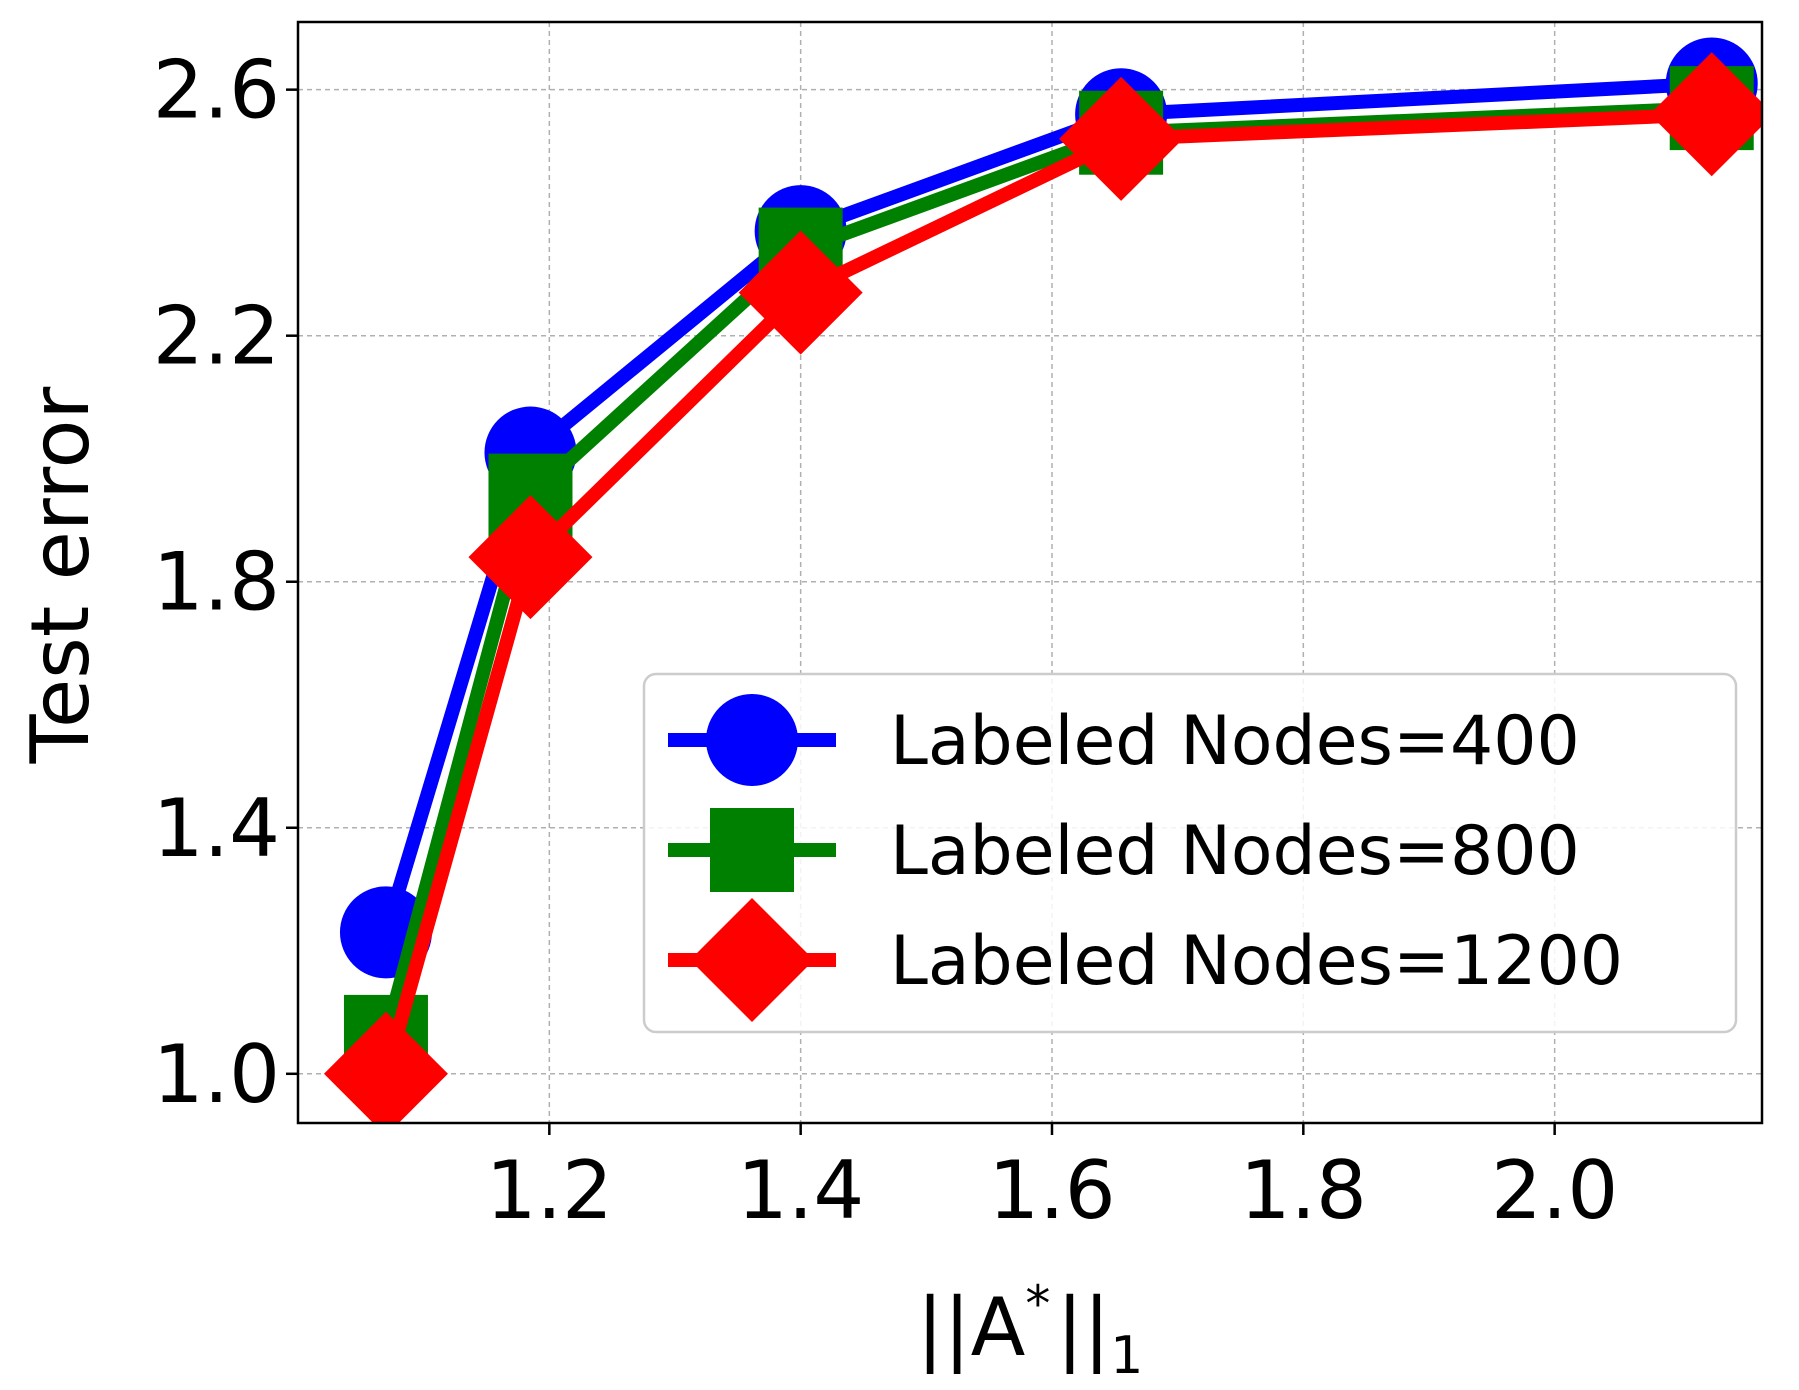 The image size is (1799, 1390). What do you see at coordinates (216, 90) in the screenshot?
I see `y-tick-label: 2.6` at bounding box center [216, 90].